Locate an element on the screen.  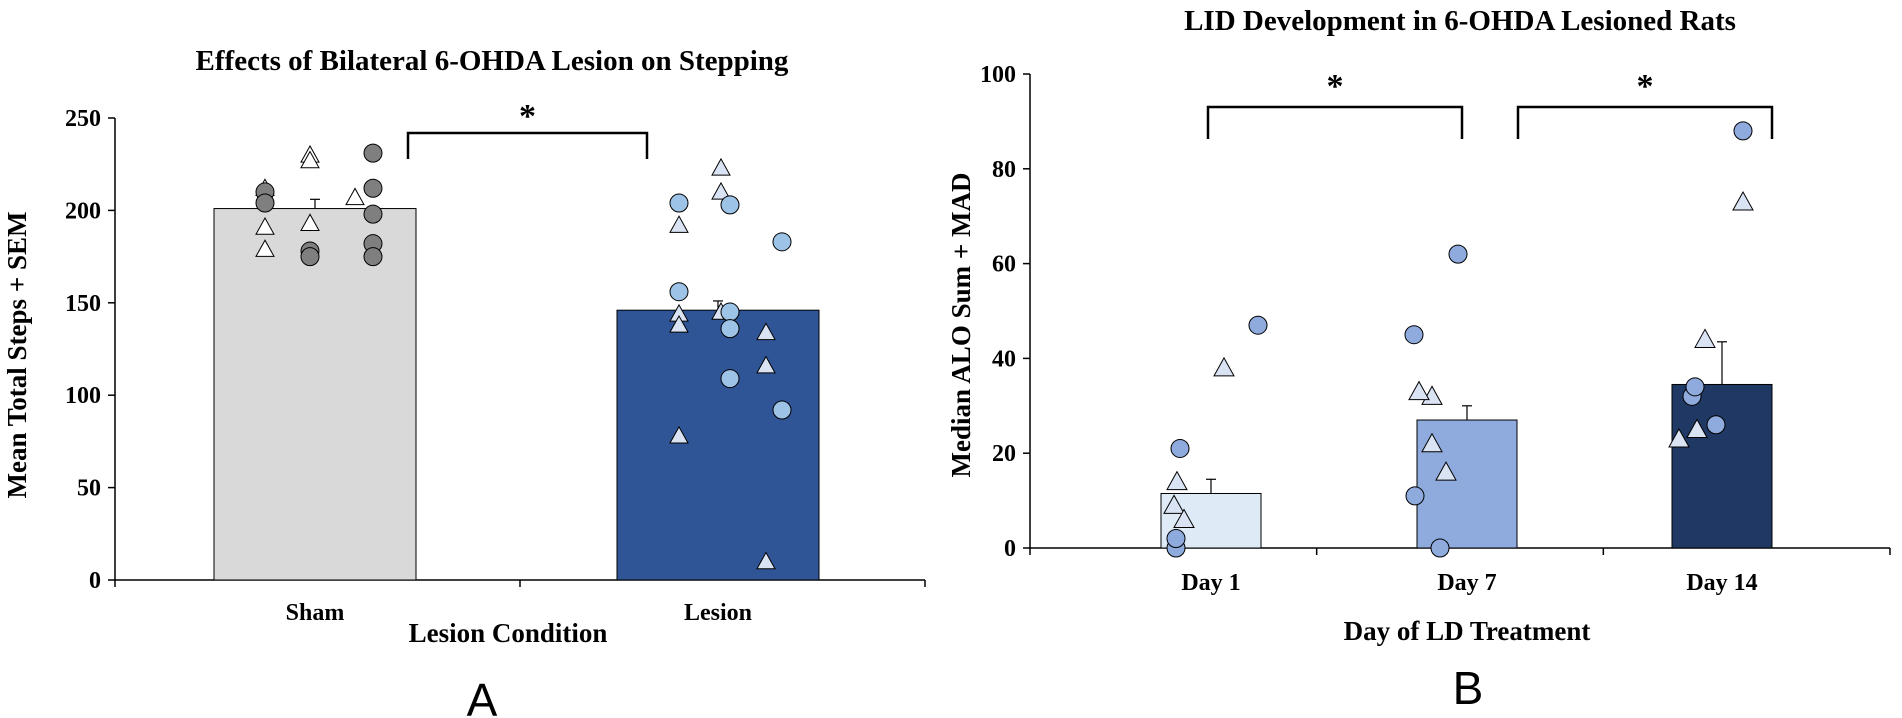
x-tick-label: Day 1 is located at coordinates (1210, 583).